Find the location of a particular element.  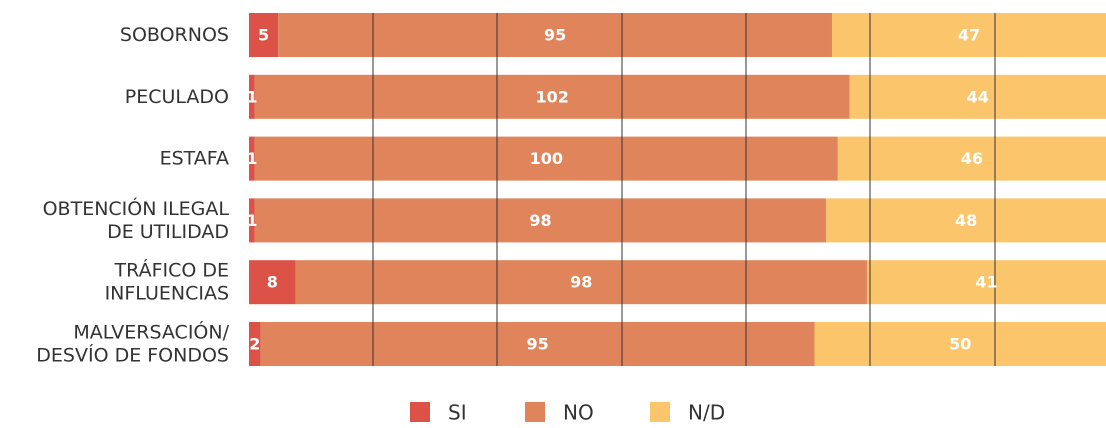

value-label: 41 is located at coordinates (986, 282).